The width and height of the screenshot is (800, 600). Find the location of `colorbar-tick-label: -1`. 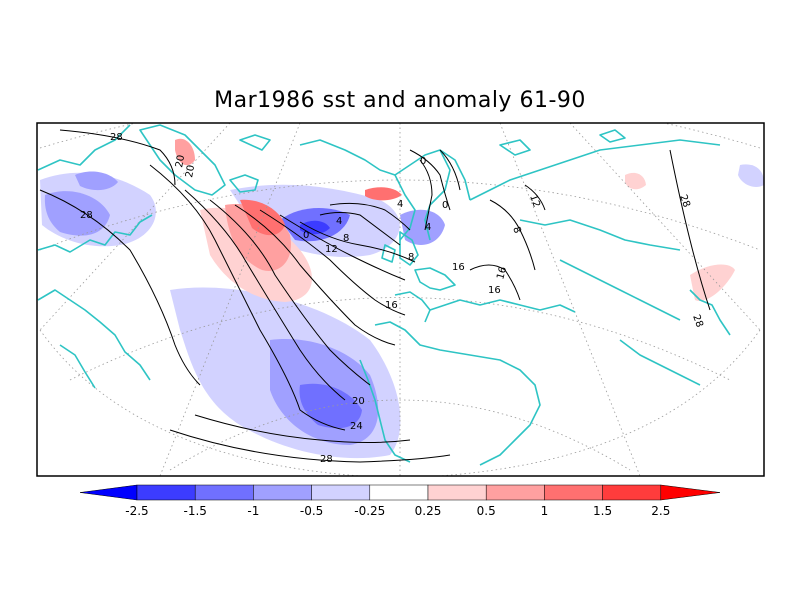

colorbar-tick-label: -1 is located at coordinates (253, 511).